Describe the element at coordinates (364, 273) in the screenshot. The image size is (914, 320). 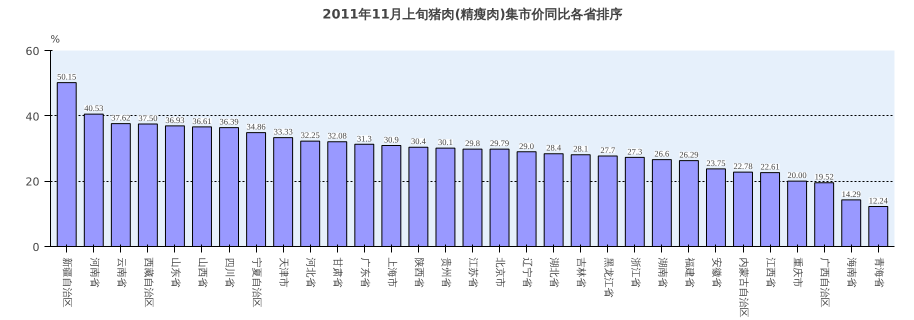
I see `x-tick-label: 广东省` at that location.